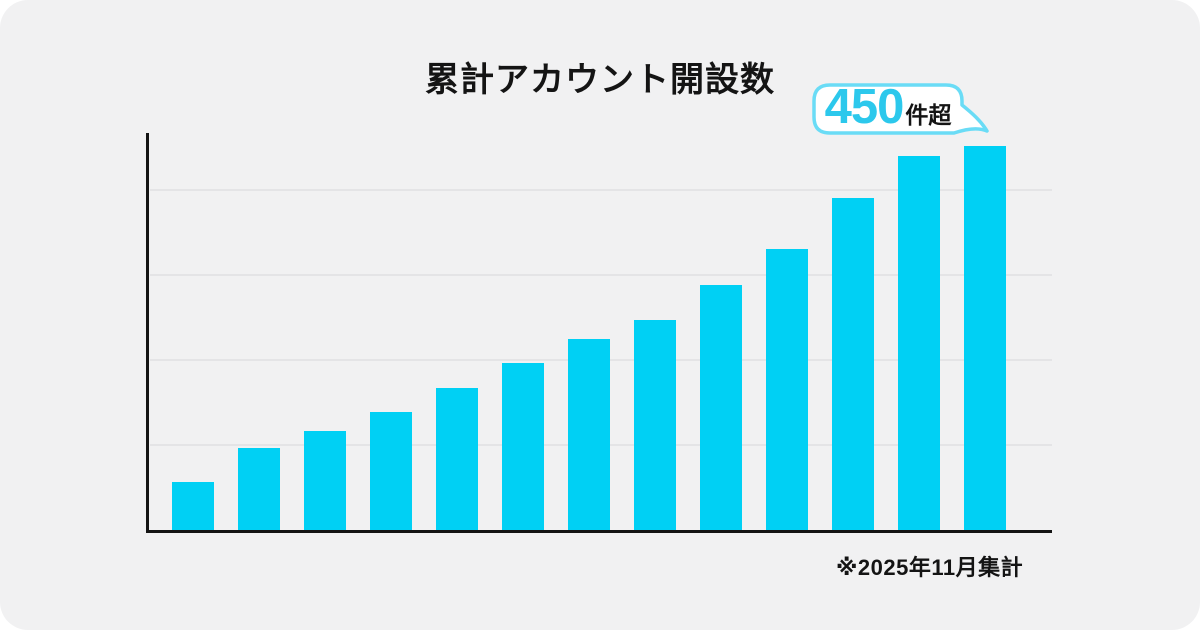  Describe the element at coordinates (864, 107) in the screenshot. I see `callout-value: 450` at that location.